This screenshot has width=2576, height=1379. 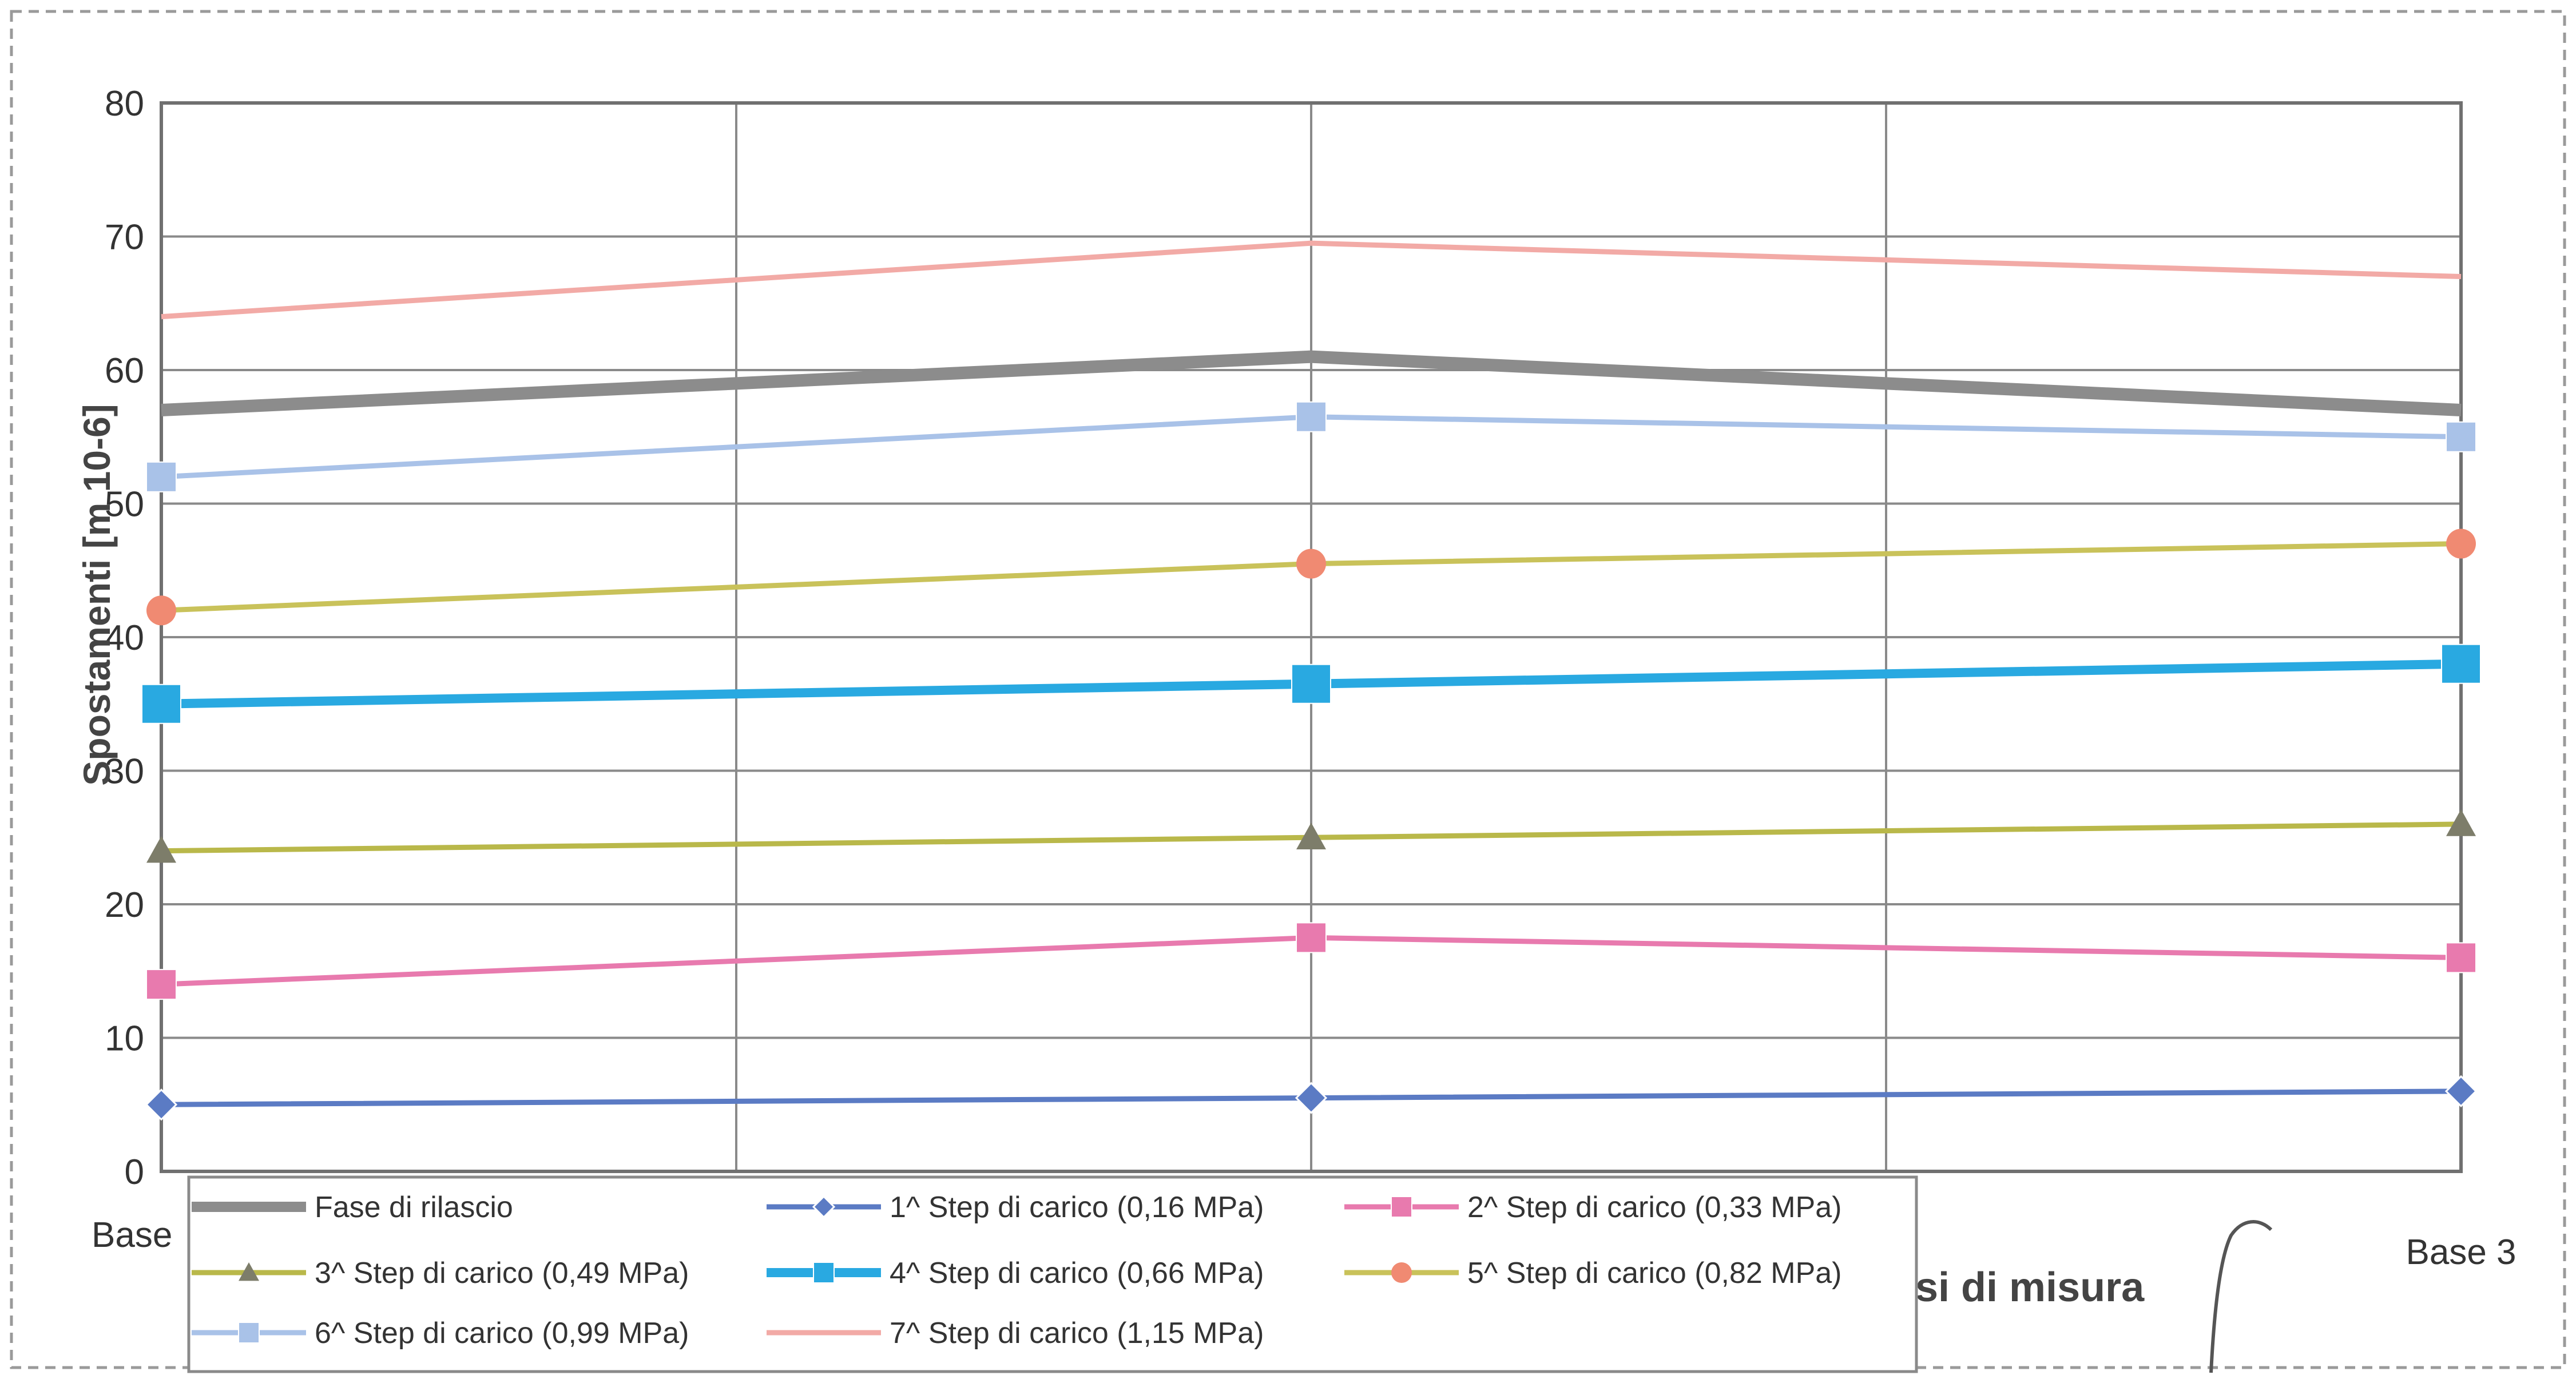 I want to click on legend-label: Fase di rilascio, so click(x=414, y=1208).